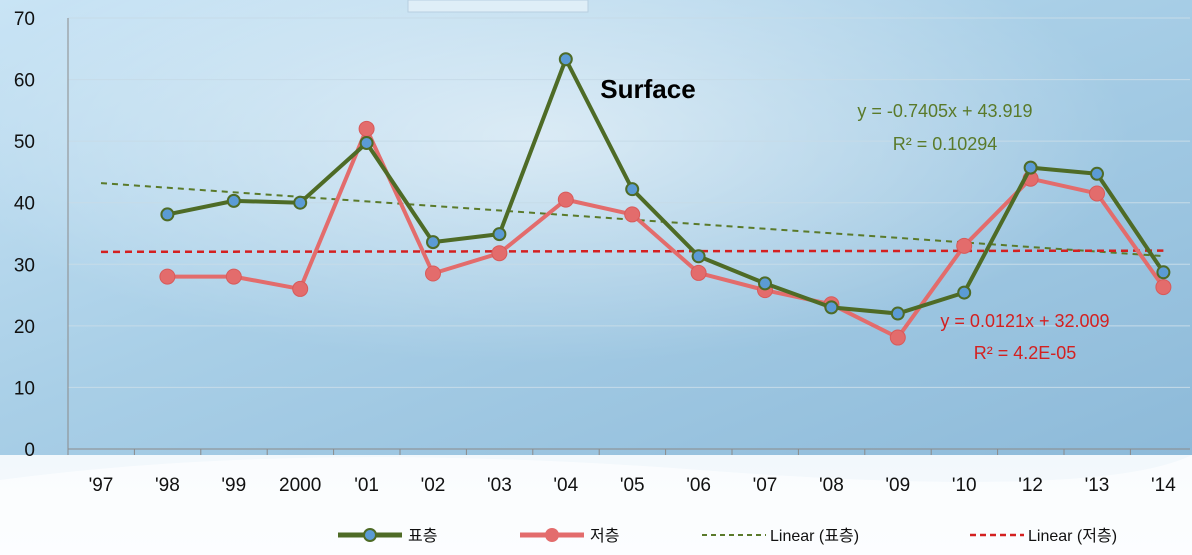  Describe the element at coordinates (698, 485) in the screenshot. I see `x-tick-label: '06` at that location.